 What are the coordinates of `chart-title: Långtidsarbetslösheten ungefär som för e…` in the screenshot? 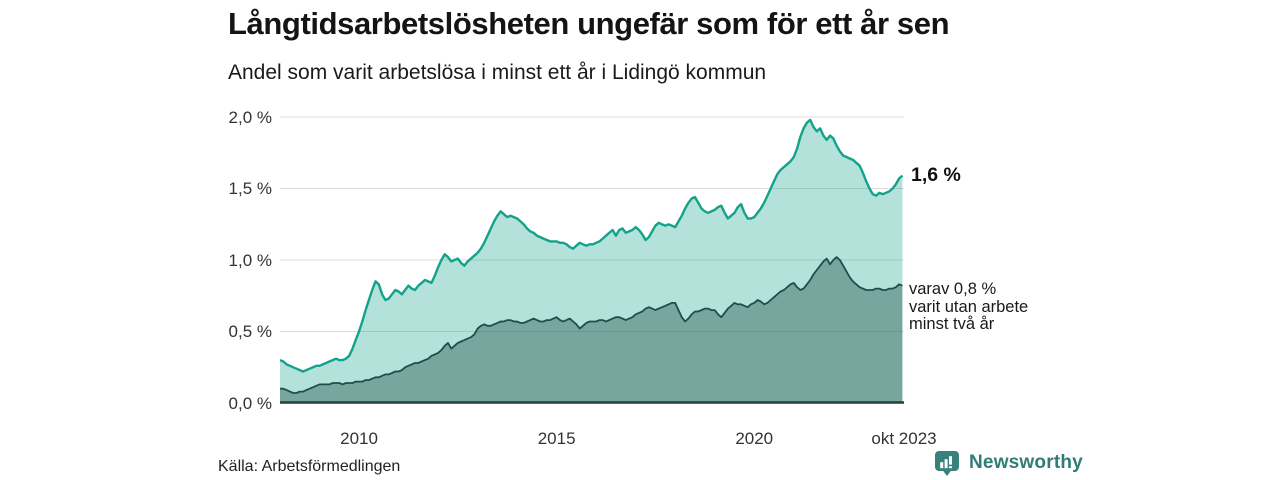 It's located at (589, 23).